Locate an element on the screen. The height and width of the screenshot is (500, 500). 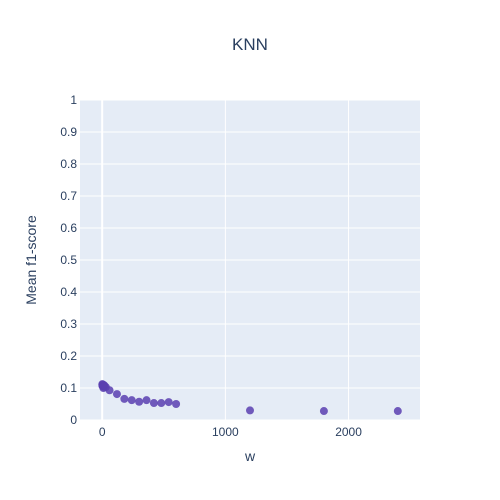
y-tick-label: 0.2 is located at coordinates (68, 356).